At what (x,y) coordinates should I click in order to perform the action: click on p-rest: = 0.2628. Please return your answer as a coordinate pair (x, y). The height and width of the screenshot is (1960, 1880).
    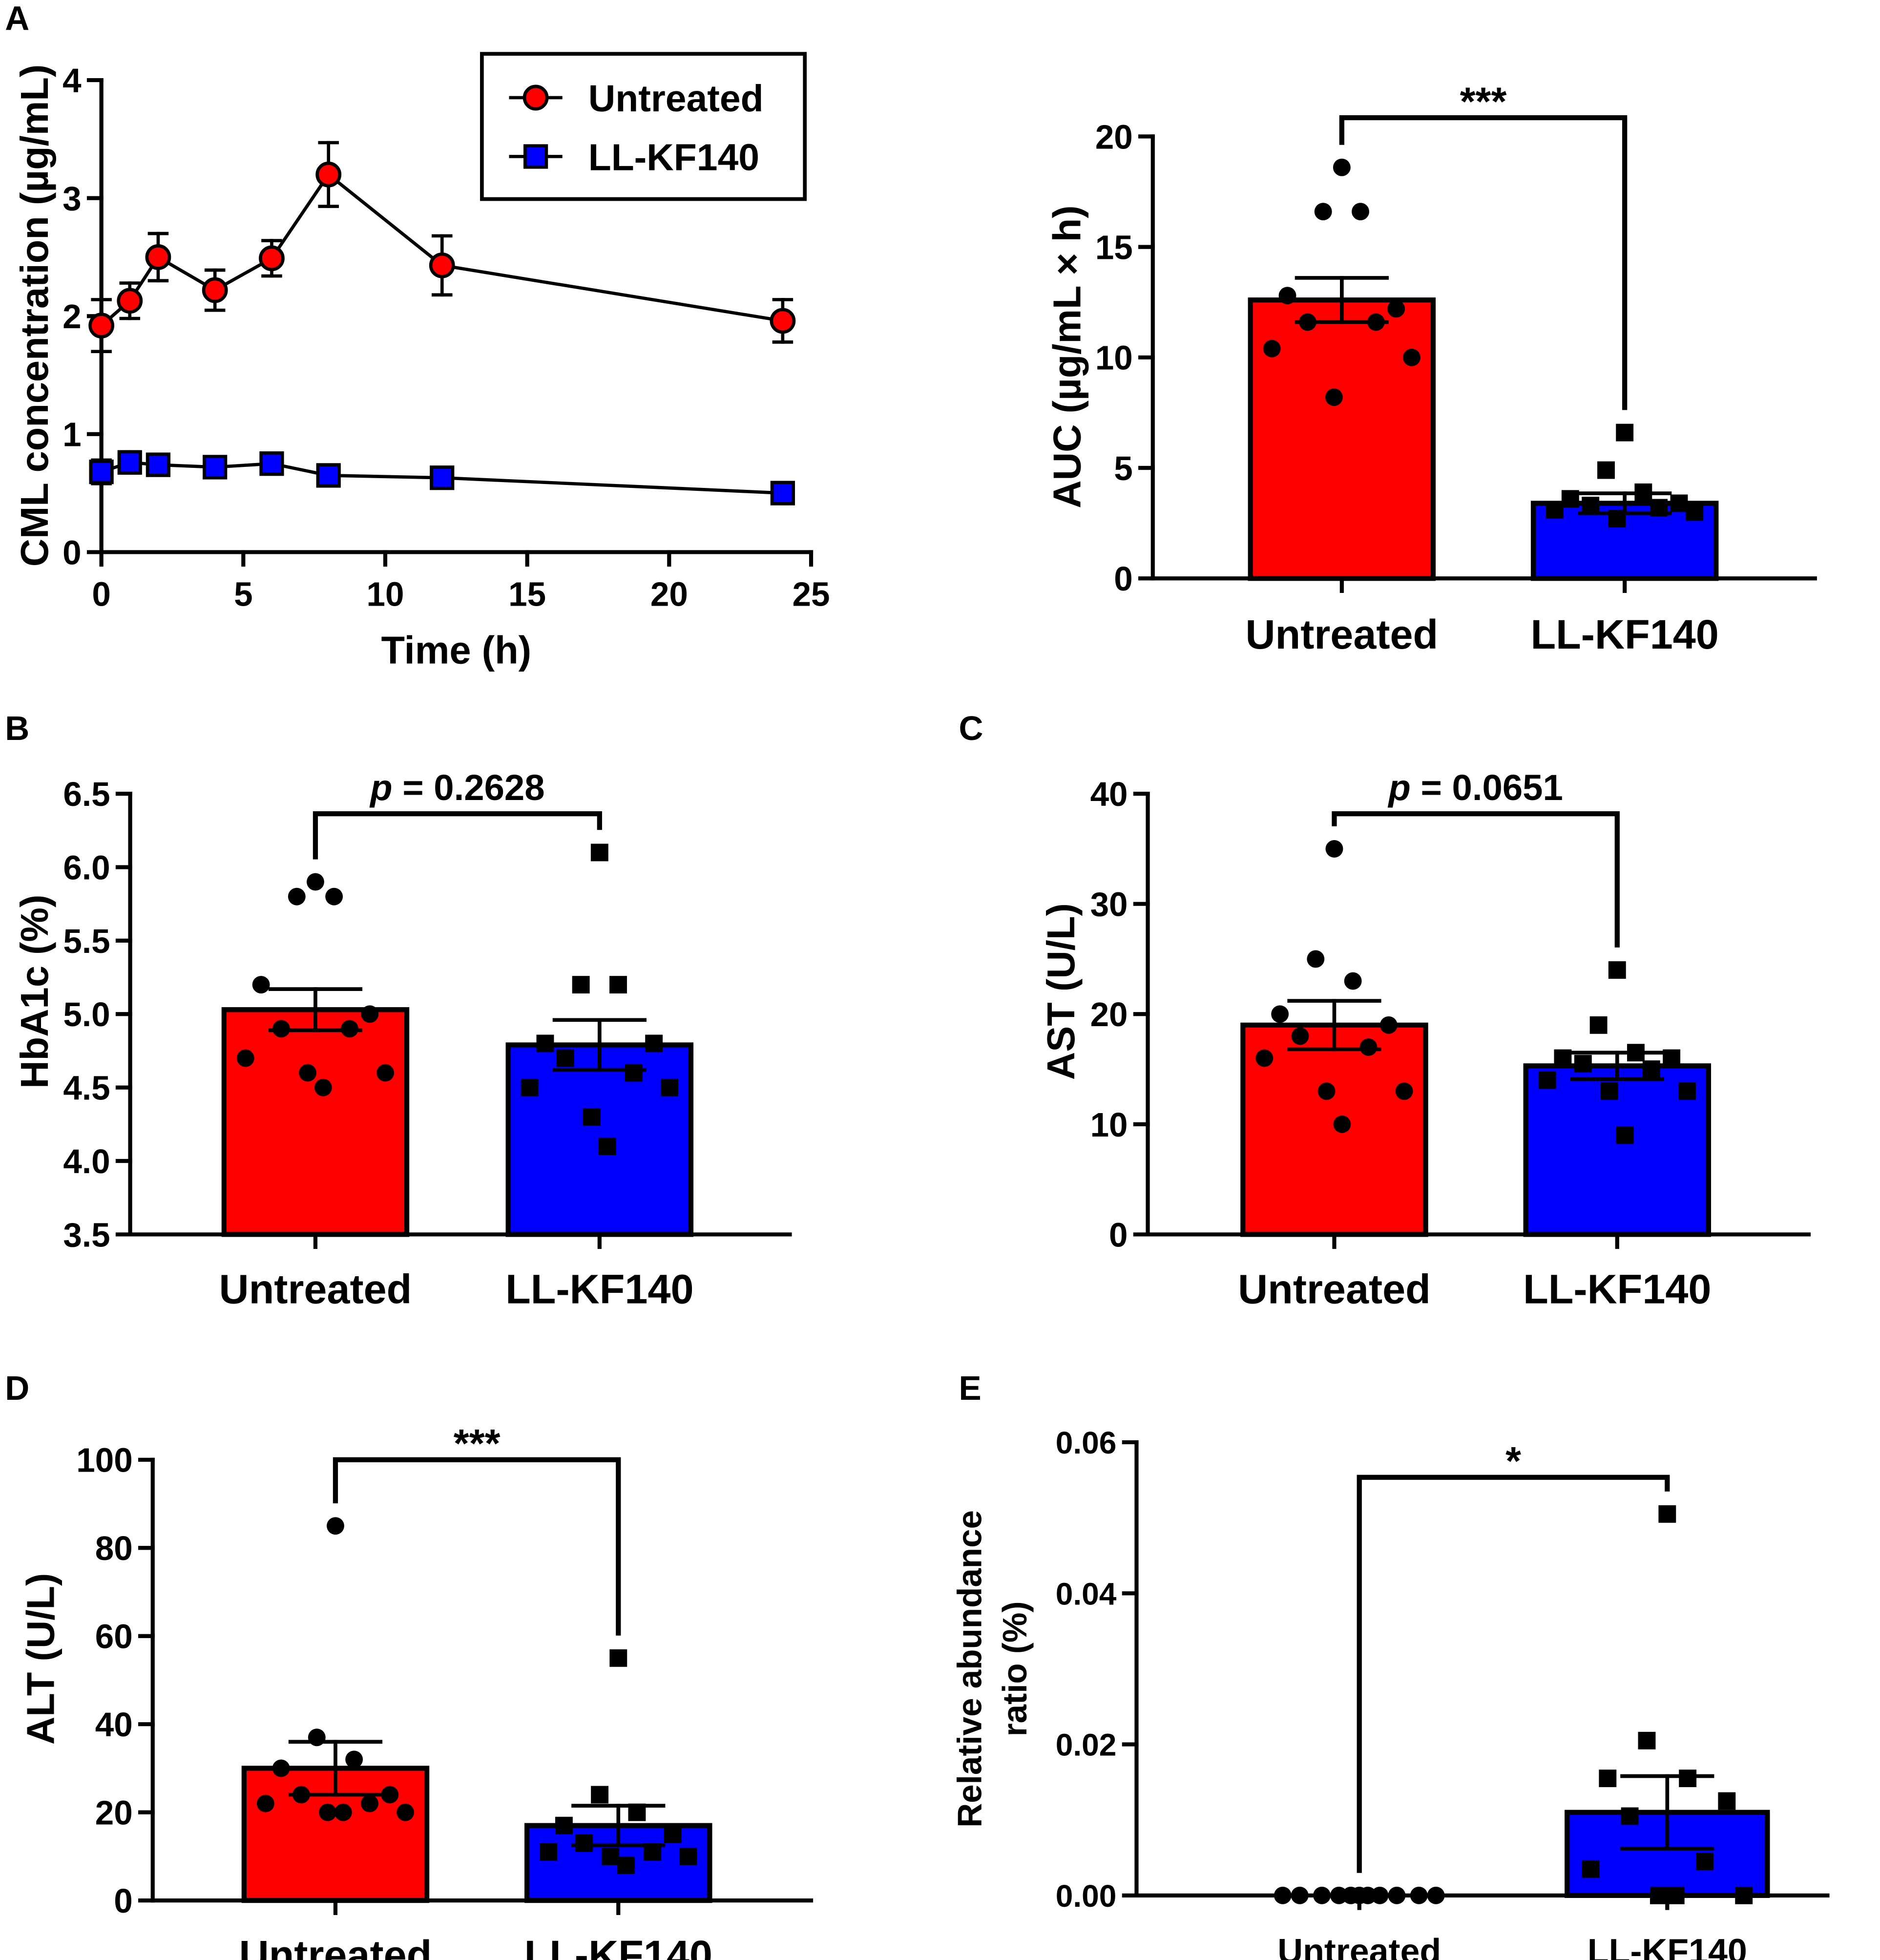
    Looking at the image, I should click on (469, 787).